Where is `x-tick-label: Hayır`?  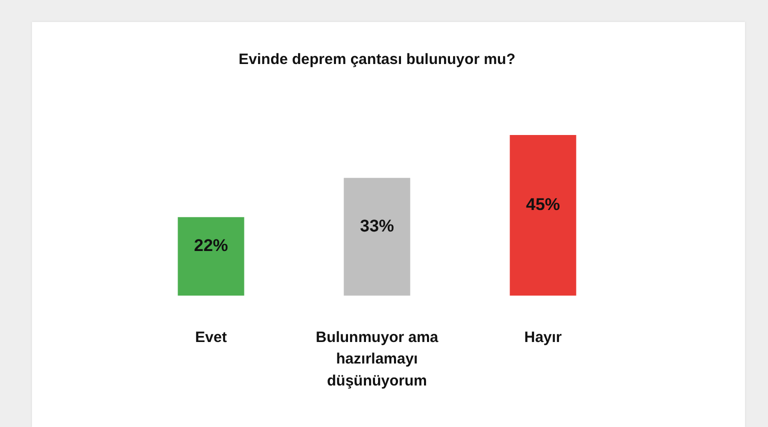 x-tick-label: Hayır is located at coordinates (543, 337).